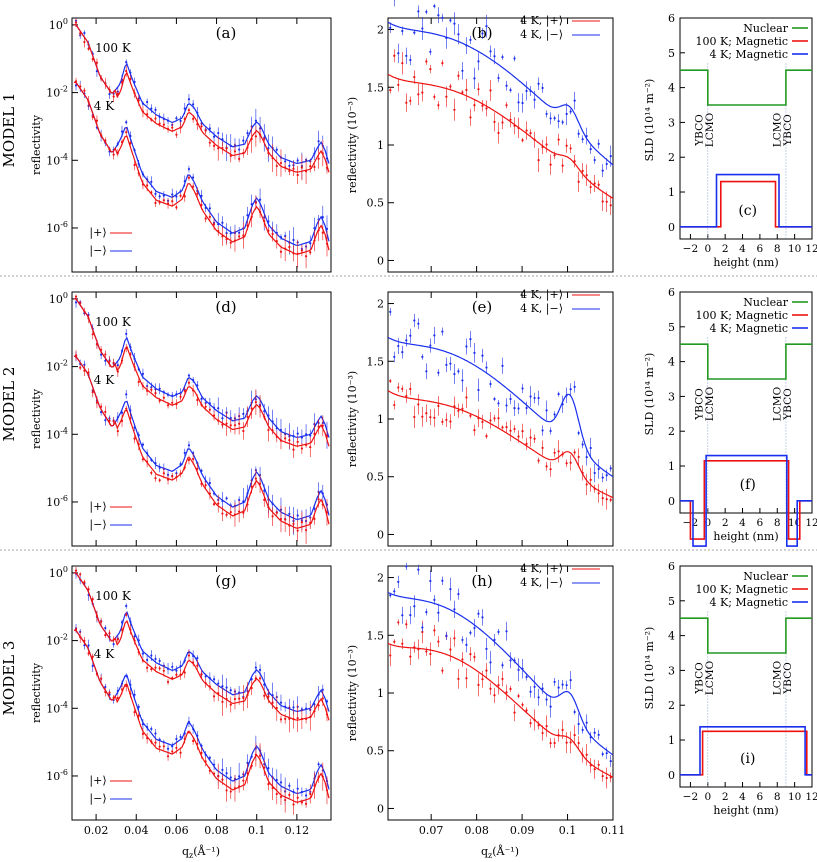 This screenshot has width=817, height=862. What do you see at coordinates (746, 87) in the screenshot?
I see `sld-profile-nuclear` at bounding box center [746, 87].